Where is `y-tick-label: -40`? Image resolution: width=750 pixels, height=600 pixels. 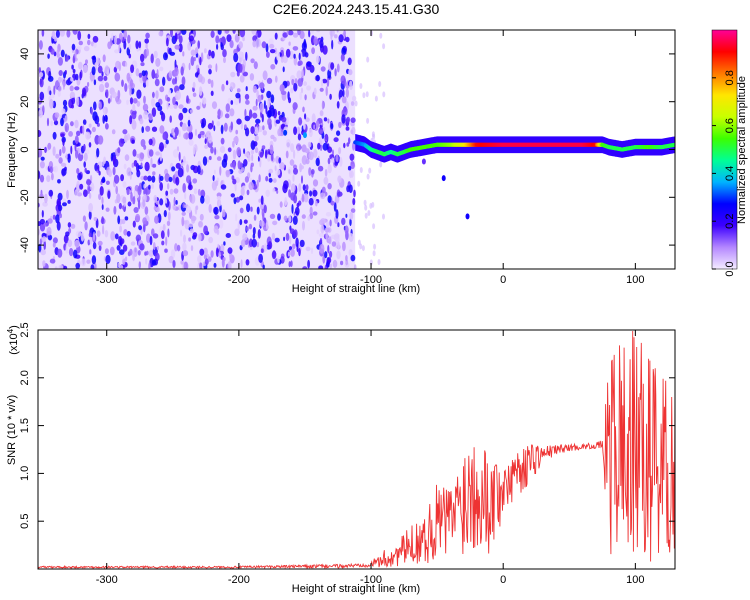
y-tick-label: -40 is located at coordinates (25, 245).